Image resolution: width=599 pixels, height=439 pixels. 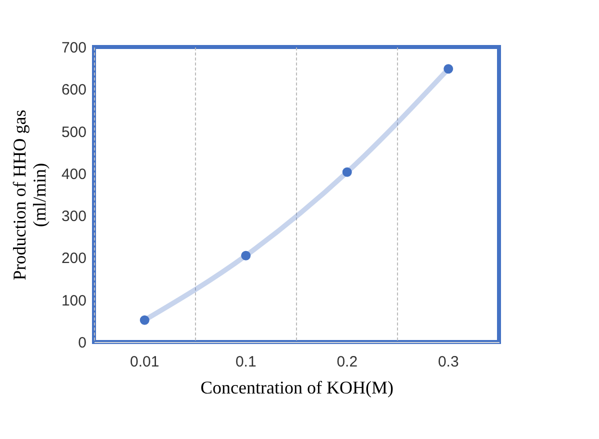 What do you see at coordinates (73, 301) in the screenshot?
I see `y-tick-label: 100` at bounding box center [73, 301].